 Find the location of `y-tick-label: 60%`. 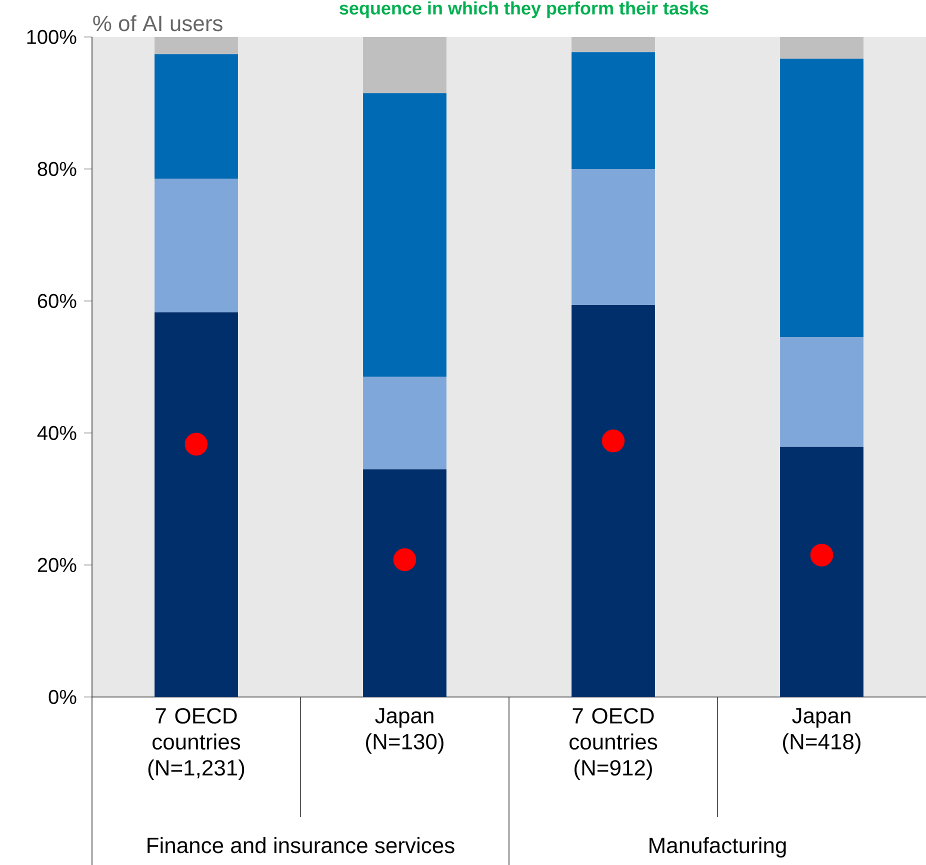

y-tick-label: 60% is located at coordinates (57, 301).